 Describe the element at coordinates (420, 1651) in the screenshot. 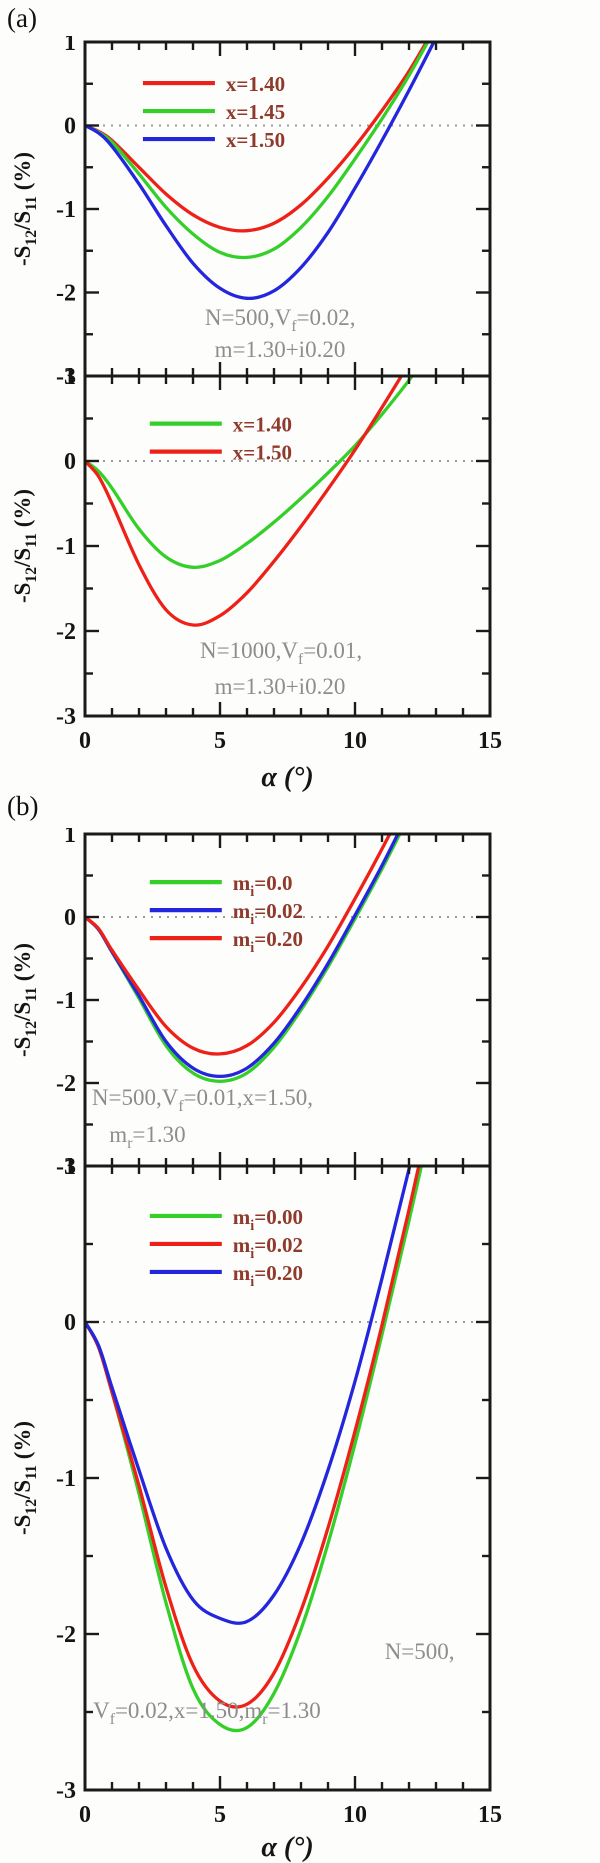

I see `annotation: N=500,` at that location.